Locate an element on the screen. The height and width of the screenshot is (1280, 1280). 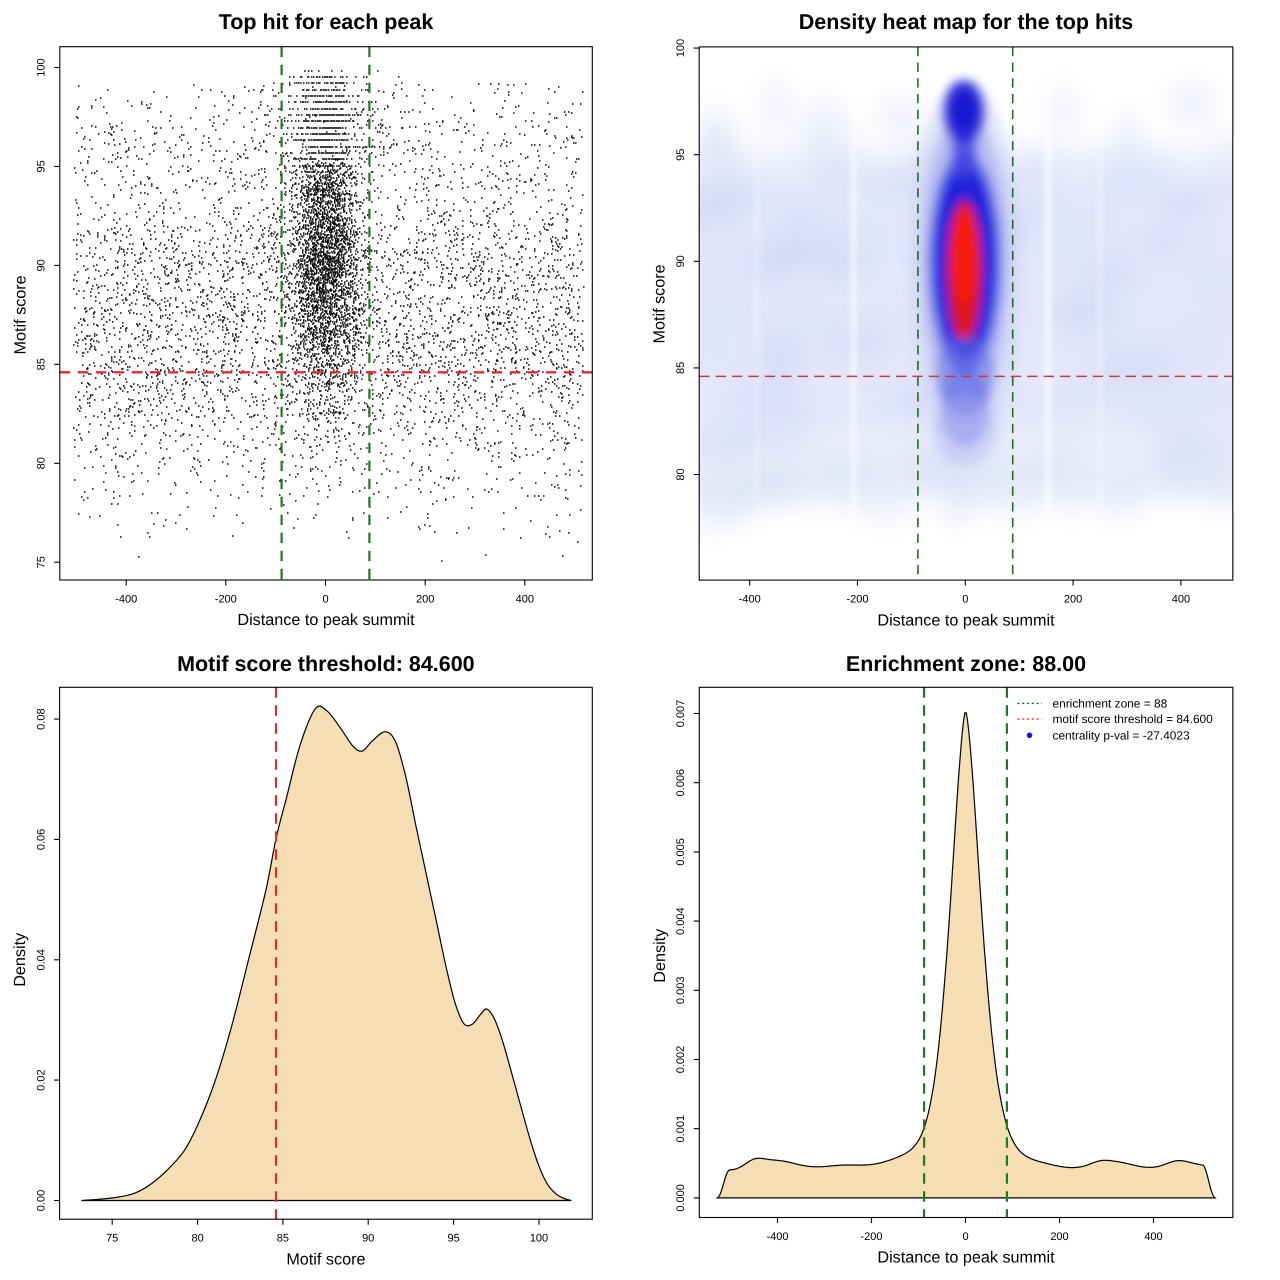
svg-text: enrichment zone = 88 is located at coordinates (1110, 703).